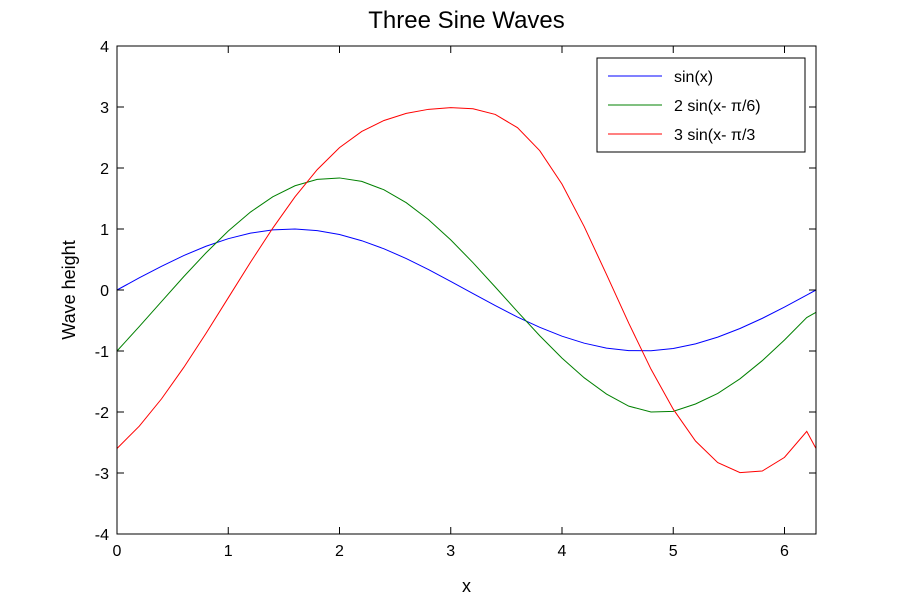  I want to click on y-tick-label: 1, so click(104, 230).